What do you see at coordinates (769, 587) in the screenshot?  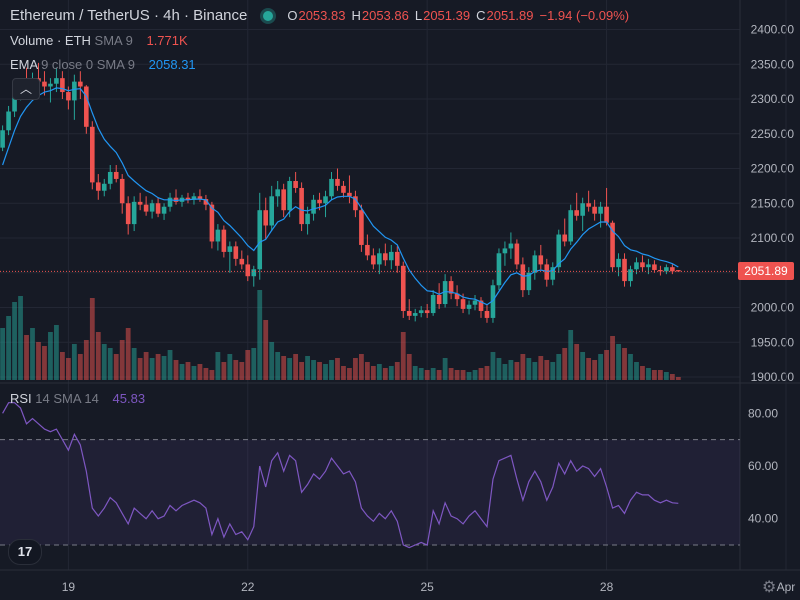 I see `gear-icon: ⚙` at bounding box center [769, 587].